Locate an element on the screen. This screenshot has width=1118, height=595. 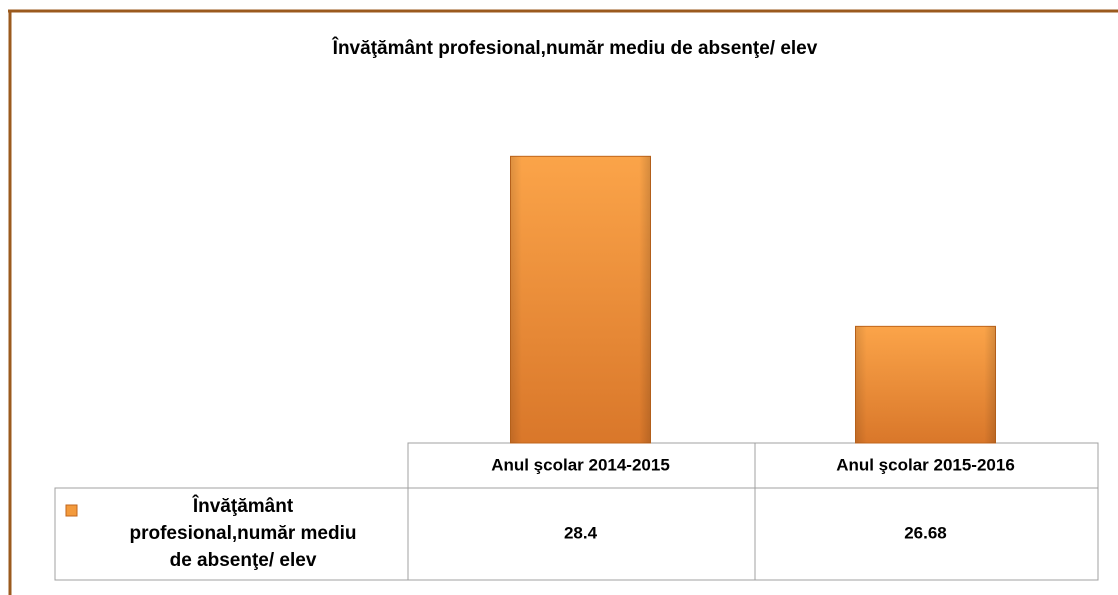
legend-label-line: profesional,număr mediu is located at coordinates (243, 533).